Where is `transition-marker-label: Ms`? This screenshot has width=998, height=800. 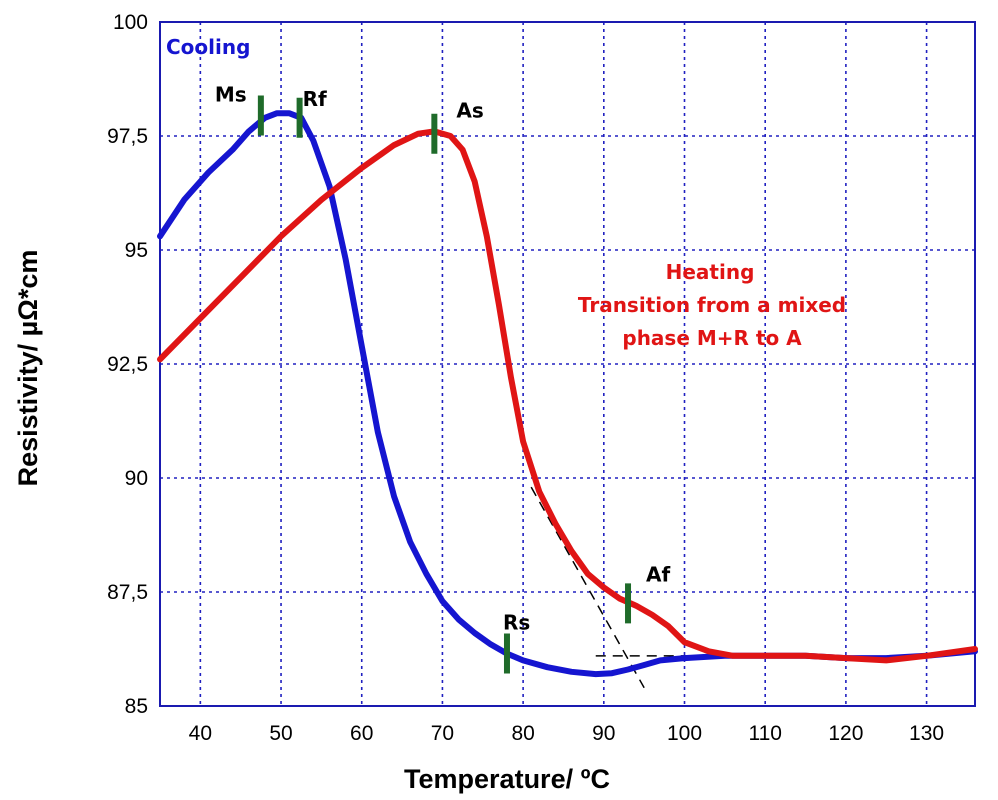
transition-marker-label: Ms is located at coordinates (231, 94).